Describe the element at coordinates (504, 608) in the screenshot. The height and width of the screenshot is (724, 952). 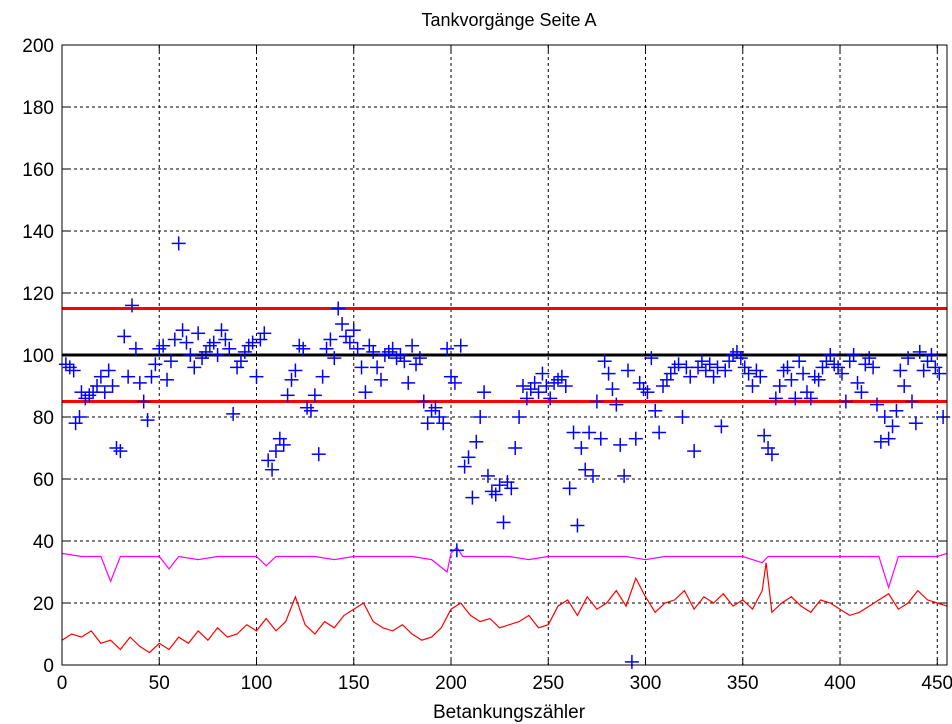
I see `red-series-line` at that location.